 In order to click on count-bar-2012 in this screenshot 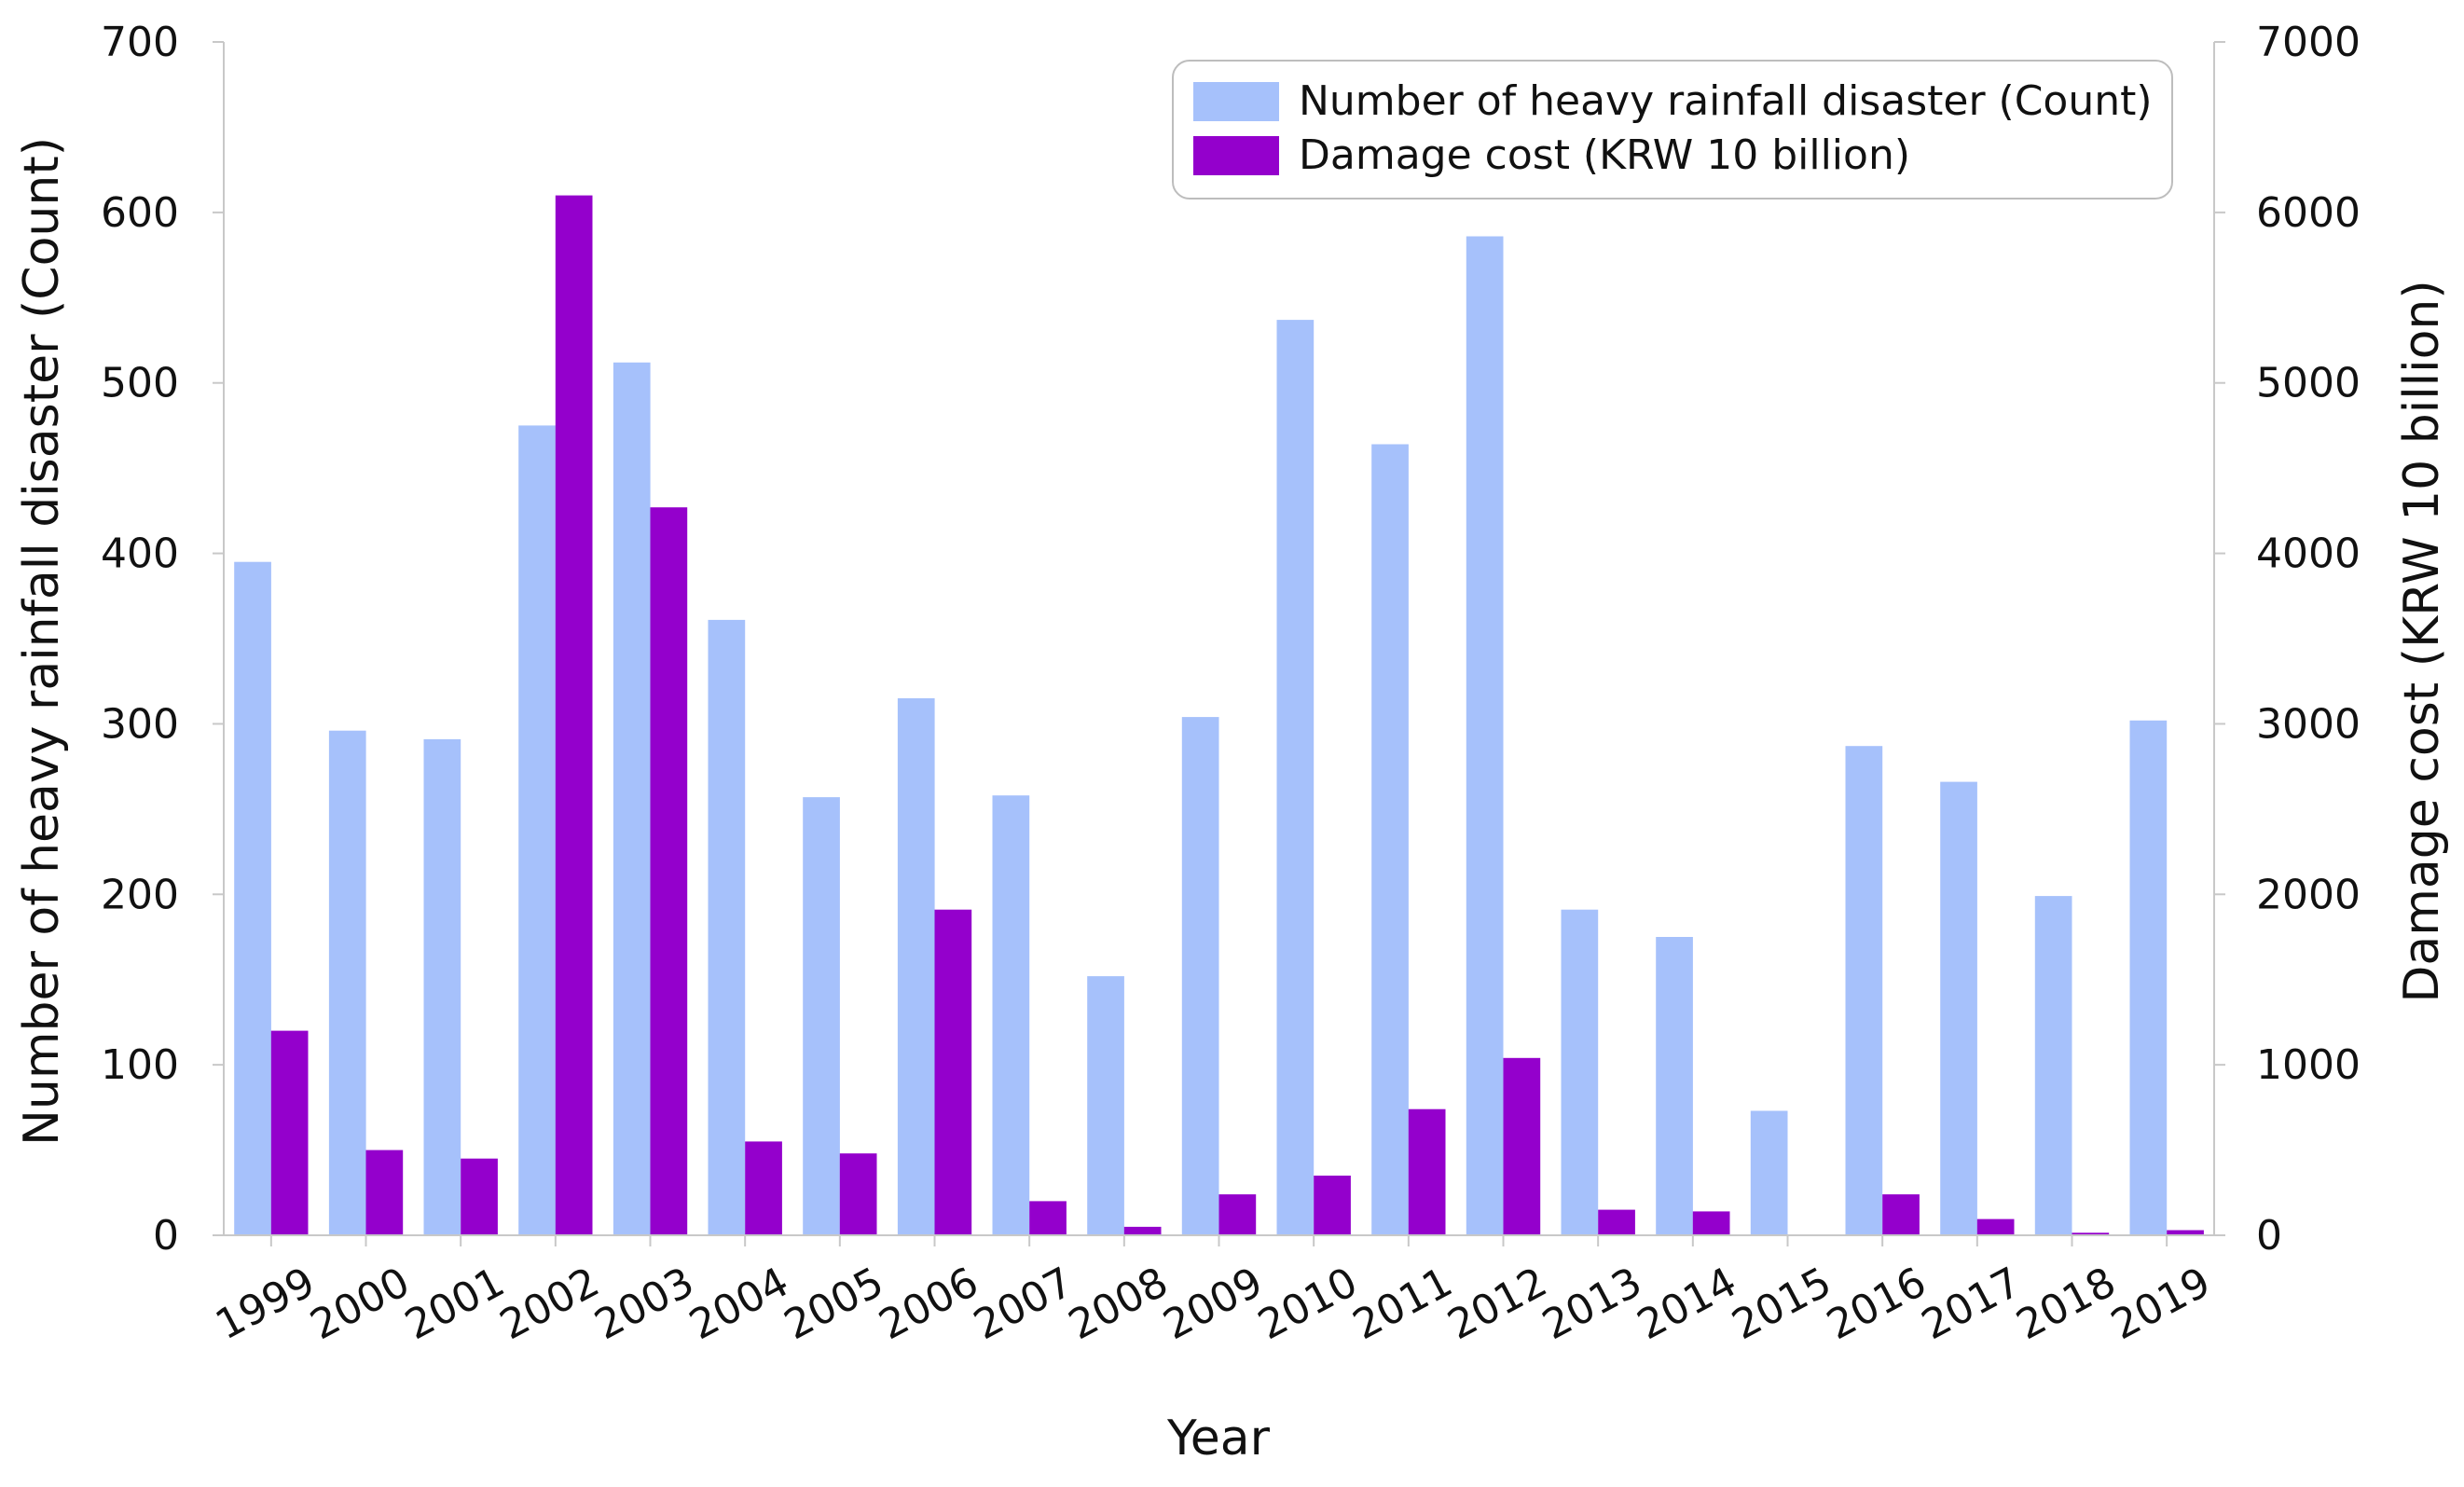, I will do `click(1485, 735)`.